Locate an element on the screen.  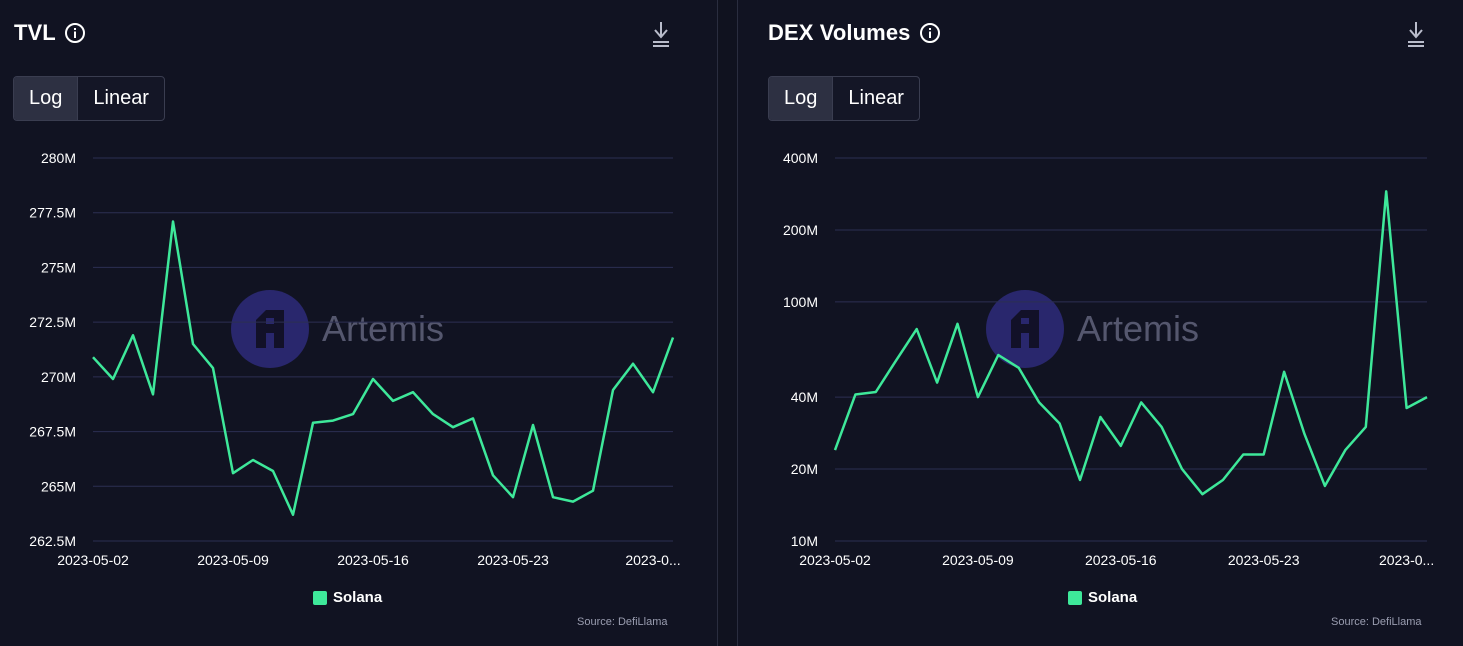
tvl-title-row: TVL is located at coordinates (50, 33).